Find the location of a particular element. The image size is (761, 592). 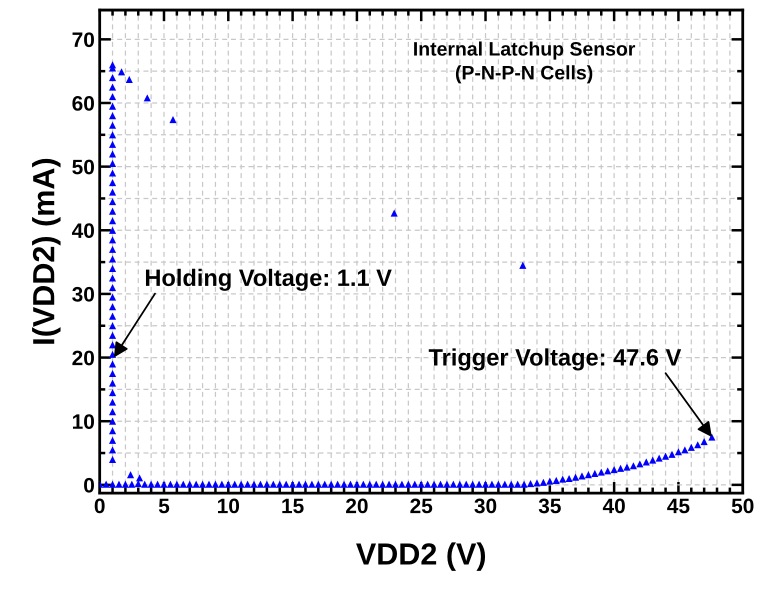

x-axis-title: VDD2 (V) is located at coordinates (421, 556).